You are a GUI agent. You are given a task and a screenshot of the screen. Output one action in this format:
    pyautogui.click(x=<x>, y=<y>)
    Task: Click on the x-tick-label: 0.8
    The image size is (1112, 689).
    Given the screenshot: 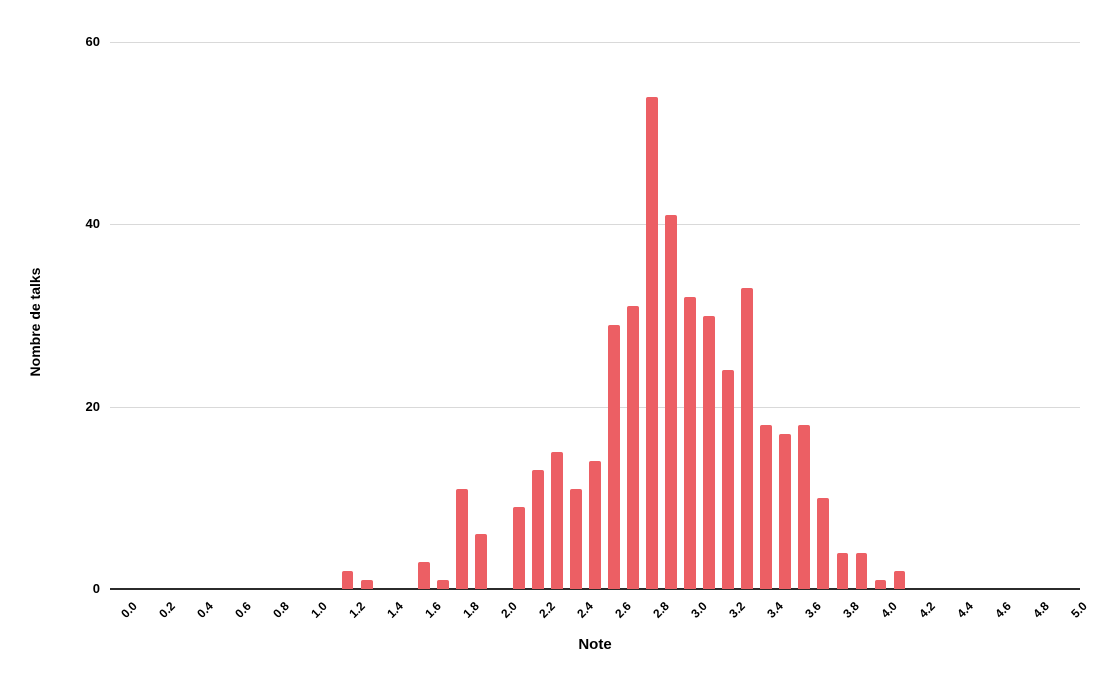 What is the action you would take?
    pyautogui.click(x=280, y=610)
    